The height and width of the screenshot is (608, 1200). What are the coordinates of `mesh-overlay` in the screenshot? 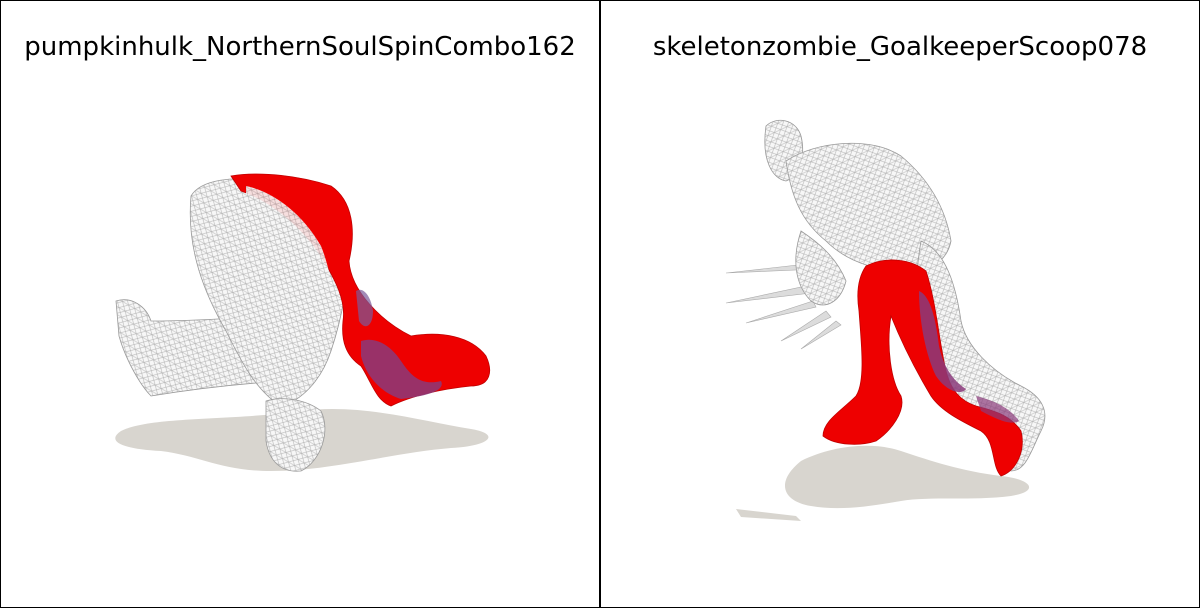 It's located at (289, 258).